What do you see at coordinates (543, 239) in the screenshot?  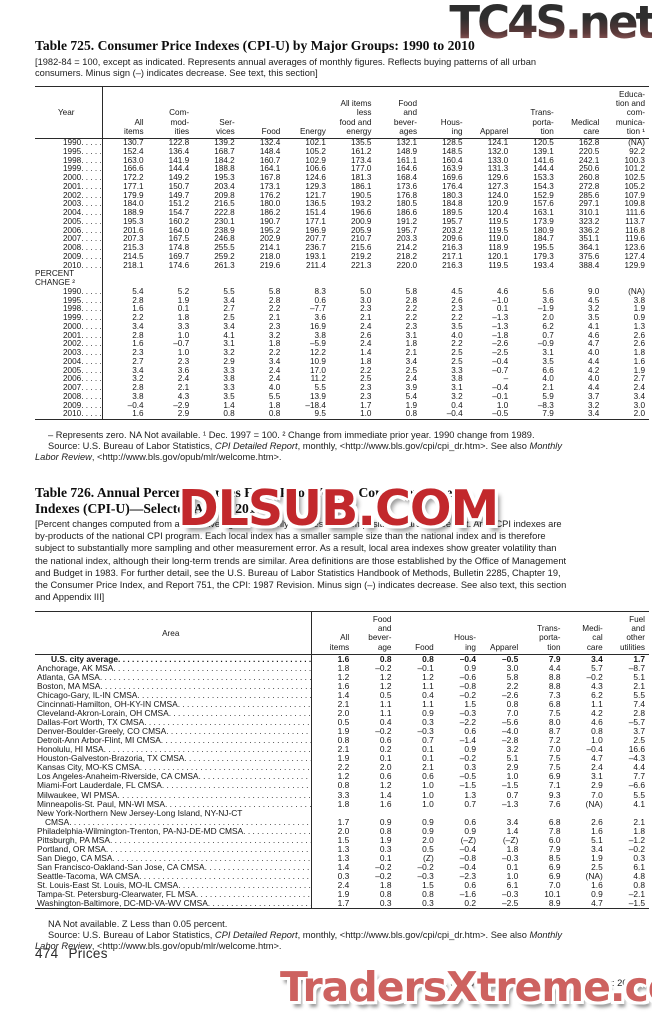 I see `value-cell: 184.7` at bounding box center [543, 239].